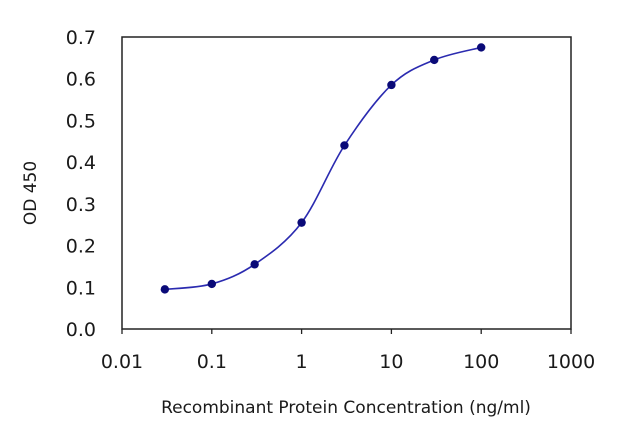  What do you see at coordinates (391, 362) in the screenshot?
I see `x-tick-label: 10` at bounding box center [391, 362].